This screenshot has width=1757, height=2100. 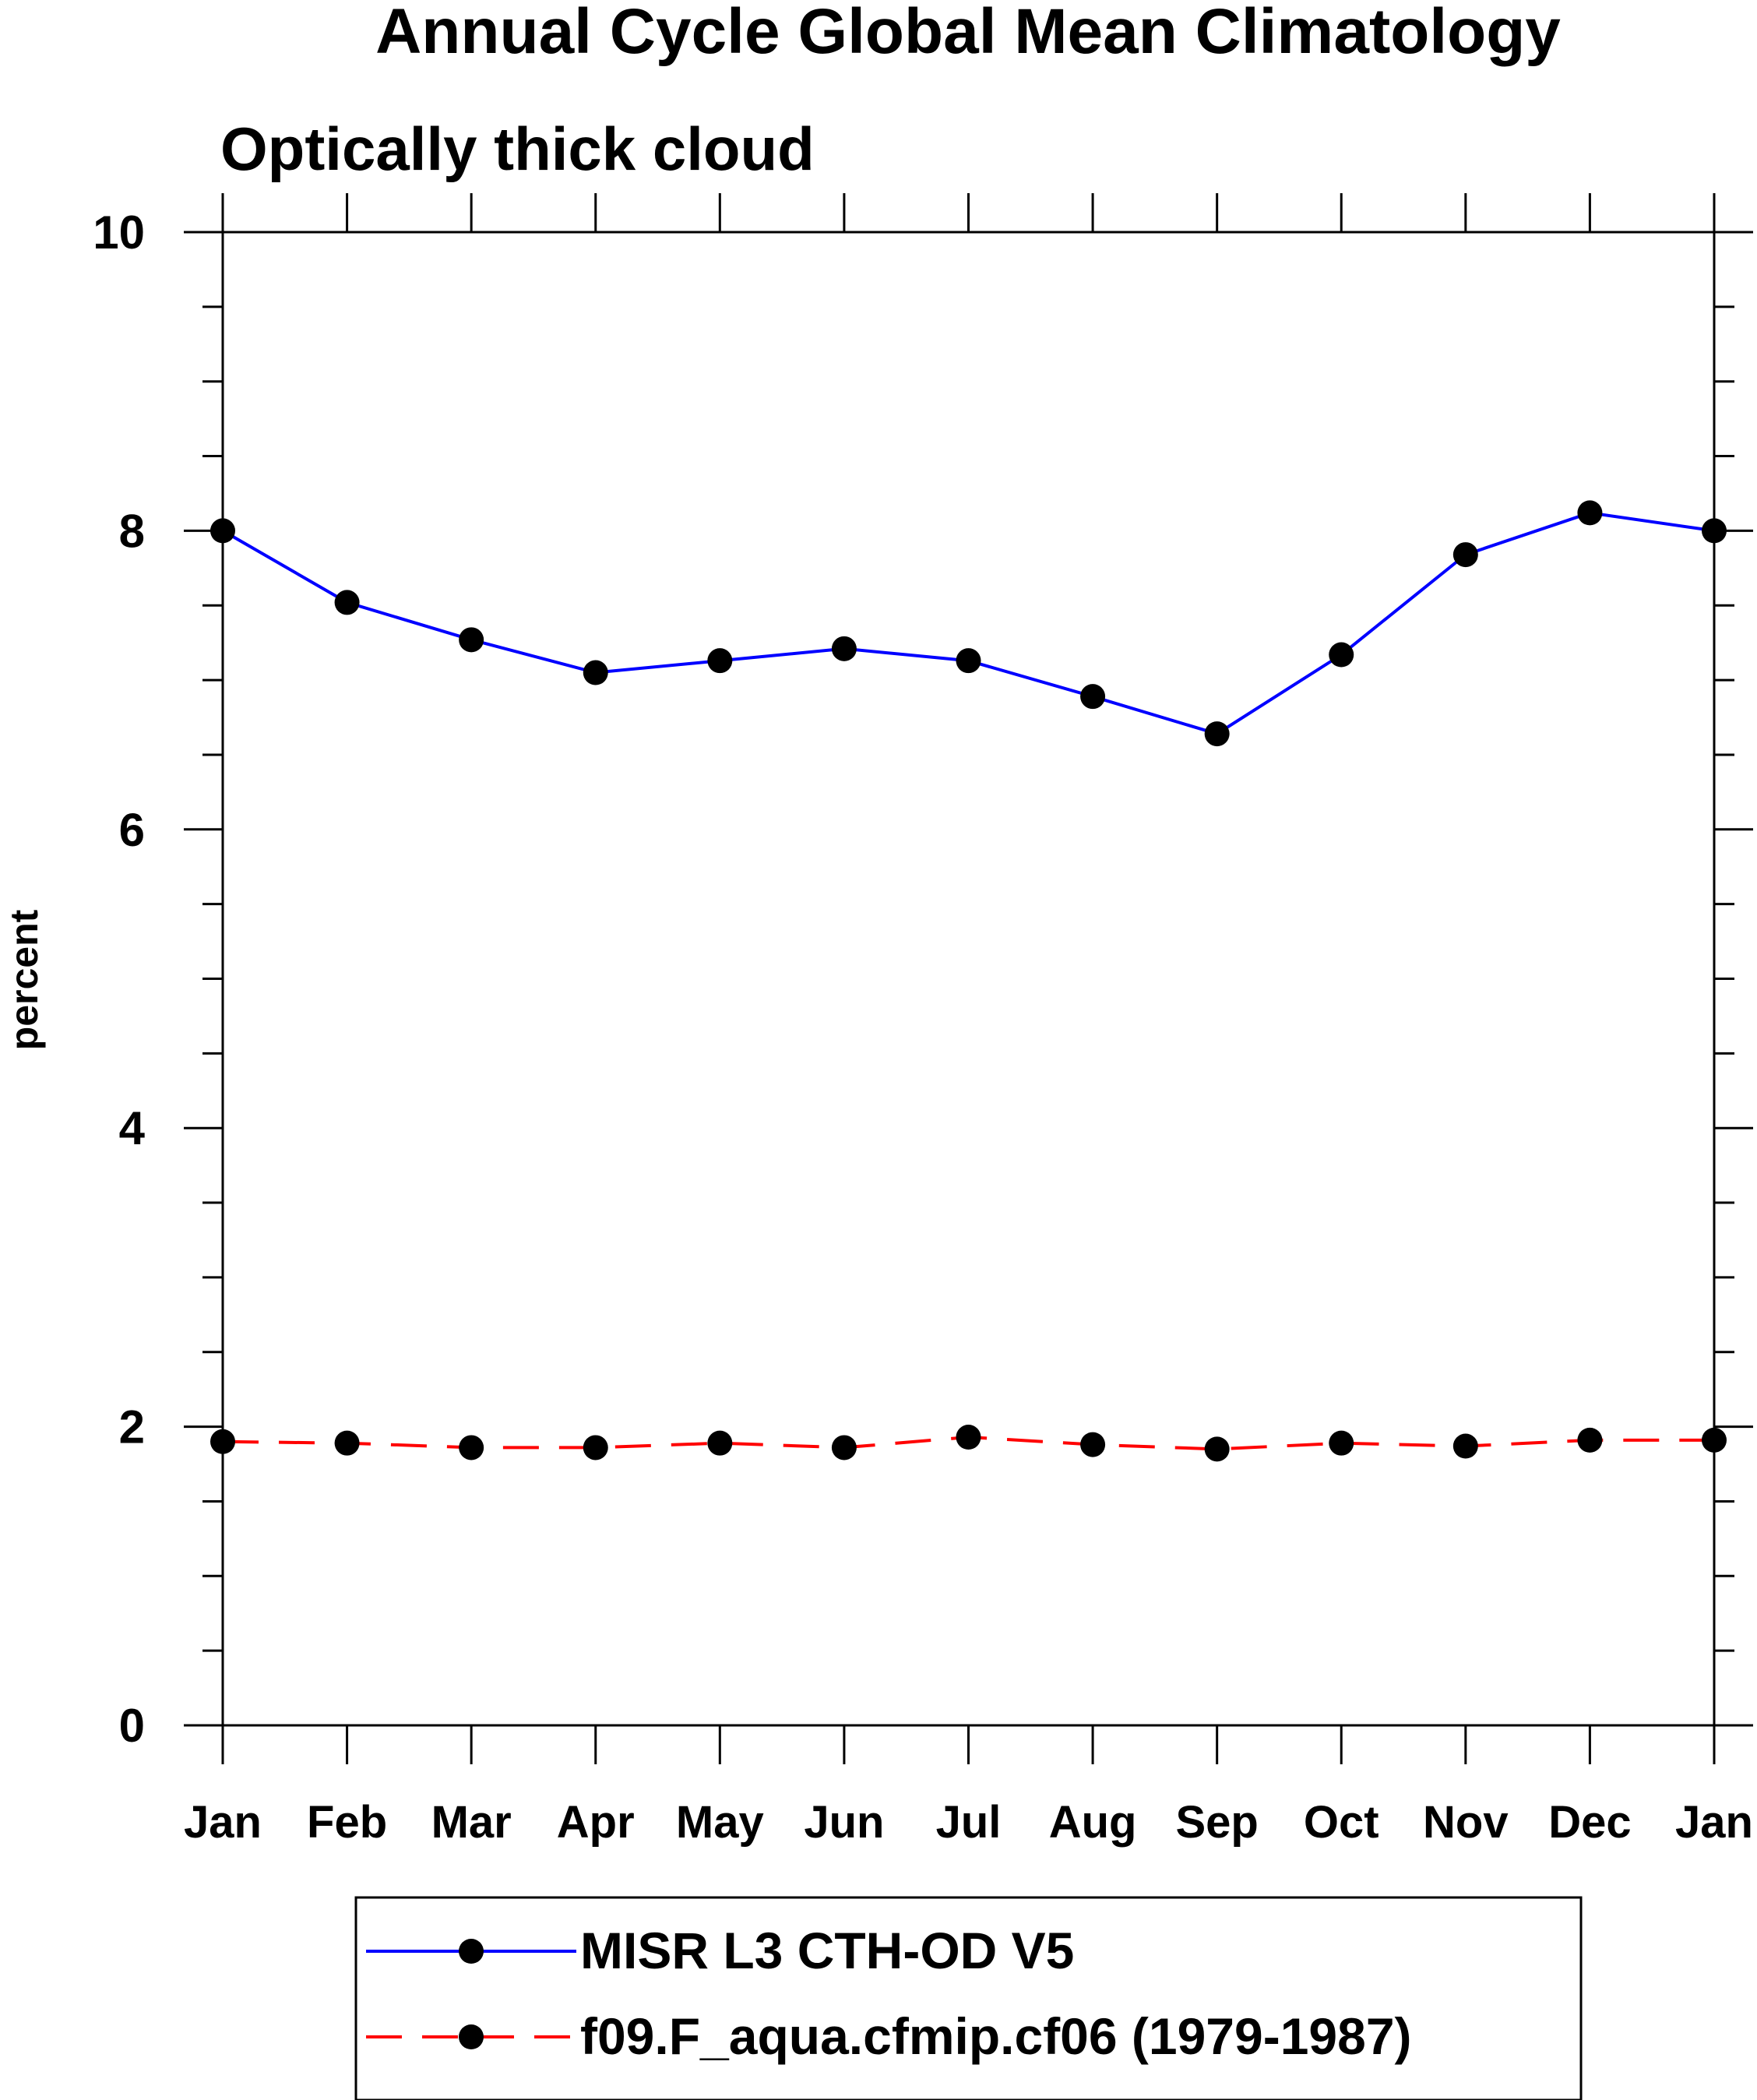 What do you see at coordinates (827, 1950) in the screenshot?
I see `legend-label: MISR L3 CTH-OD V5` at bounding box center [827, 1950].